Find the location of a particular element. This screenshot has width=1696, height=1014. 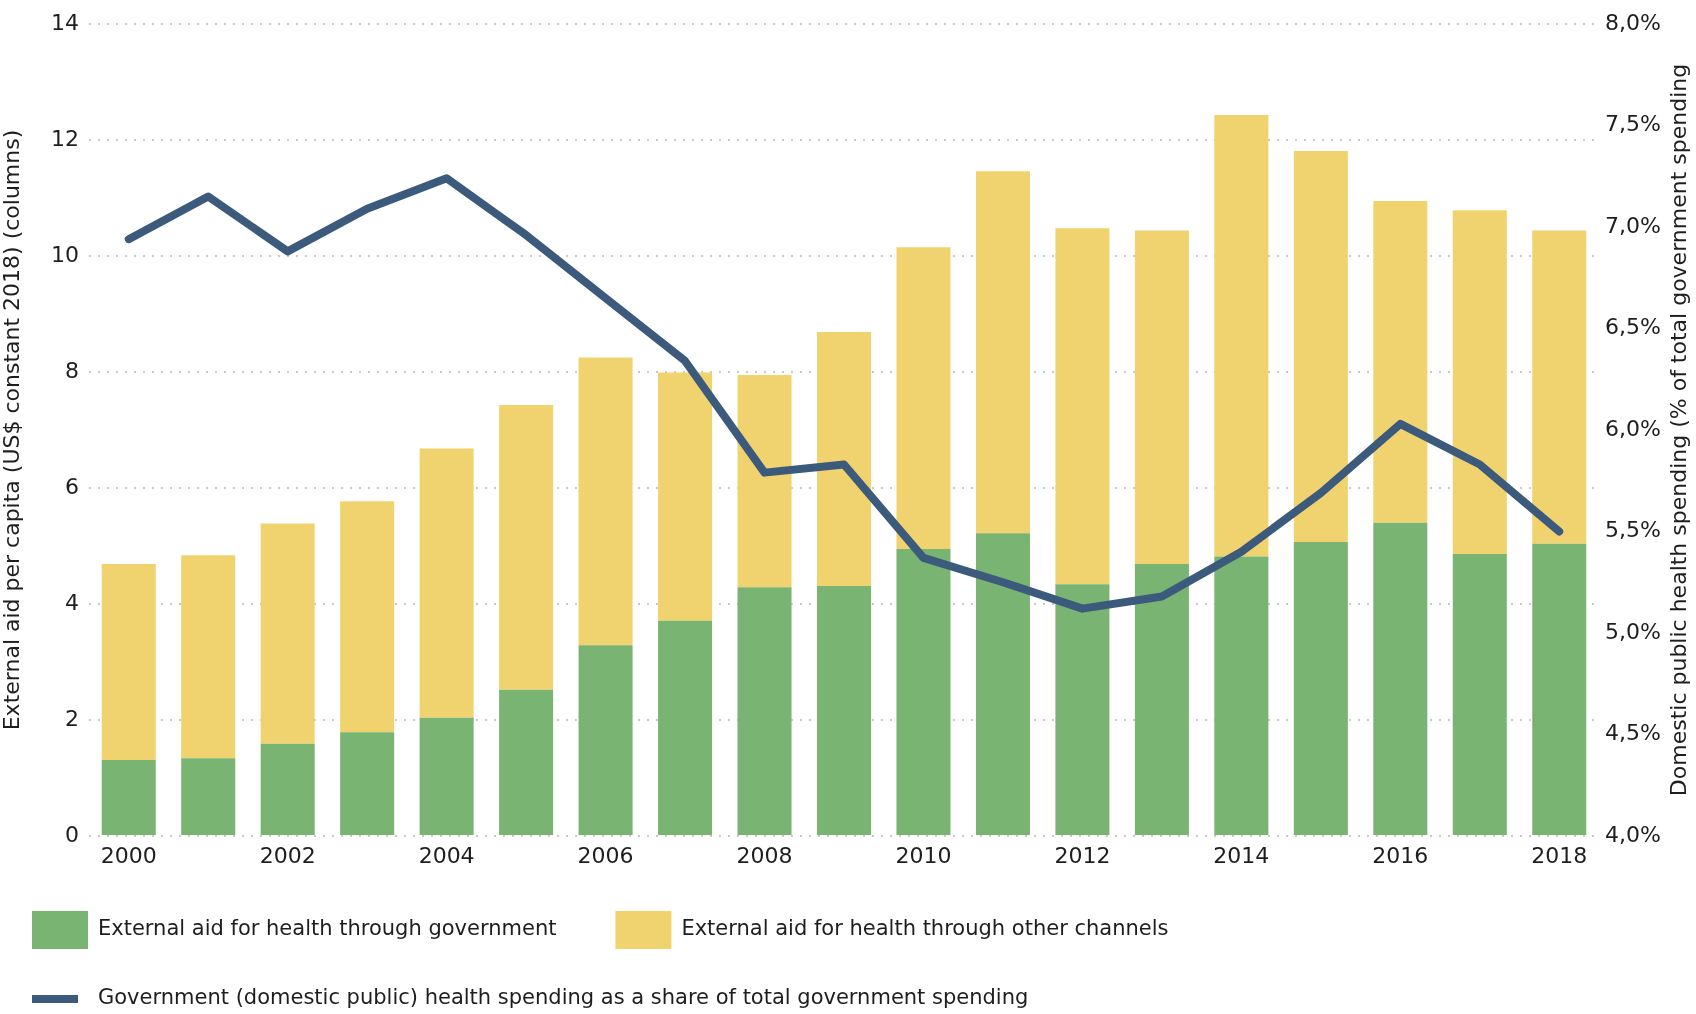

x-tick-label: 2006 is located at coordinates (605, 855).